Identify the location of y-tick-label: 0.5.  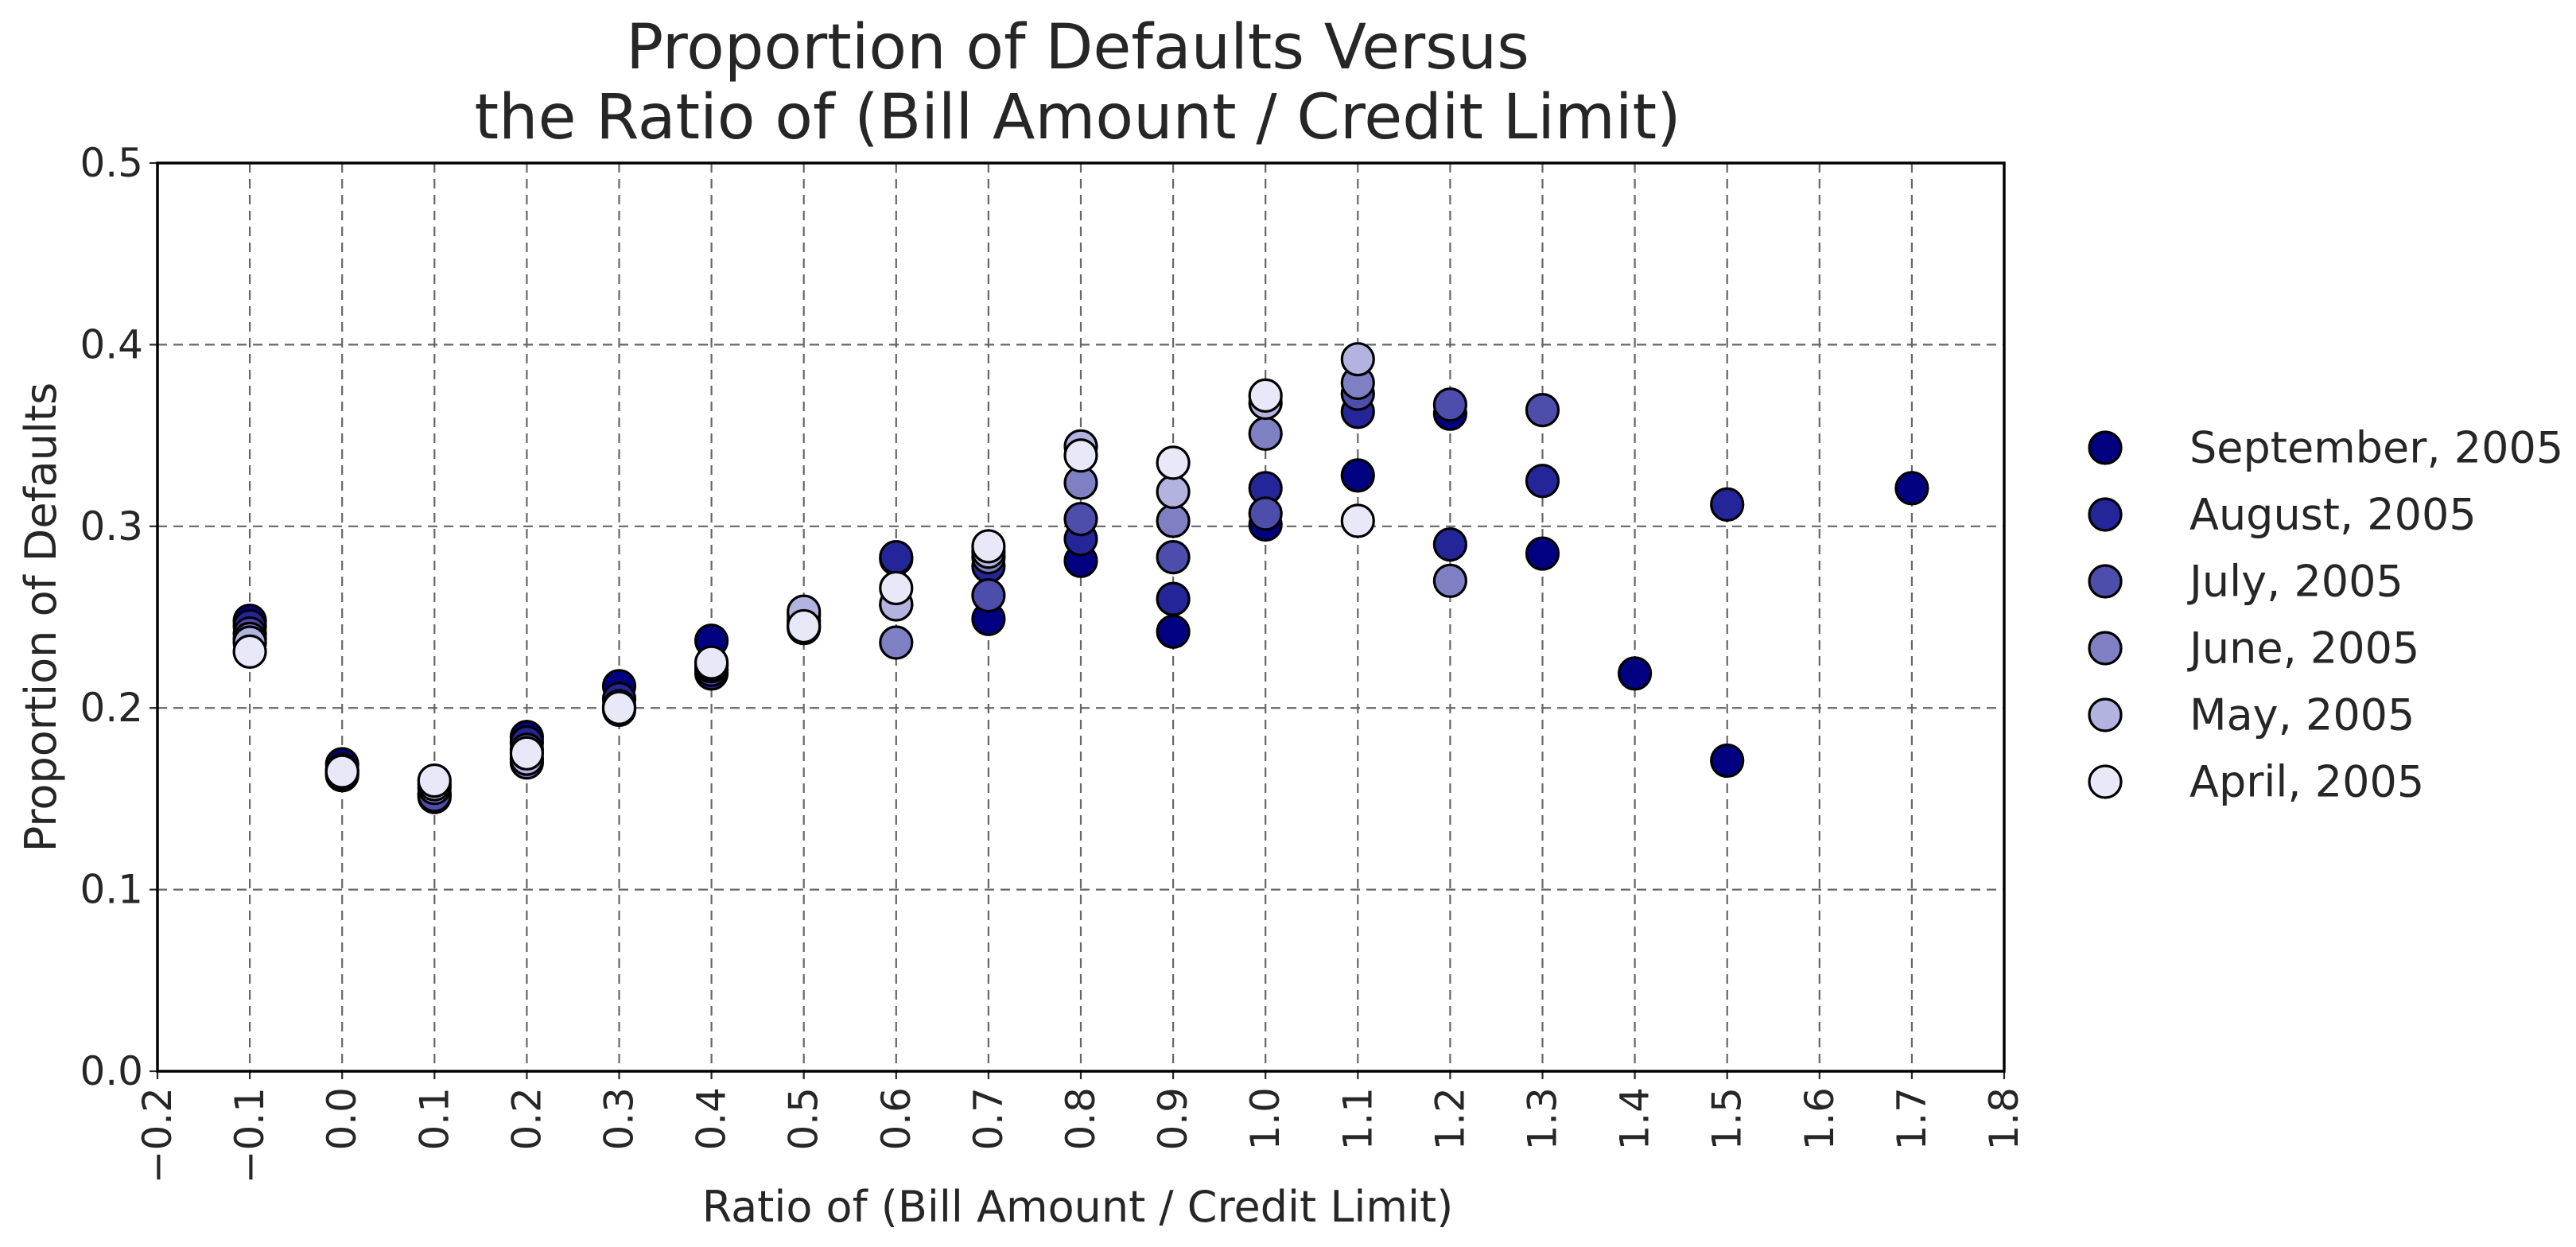
(111, 163).